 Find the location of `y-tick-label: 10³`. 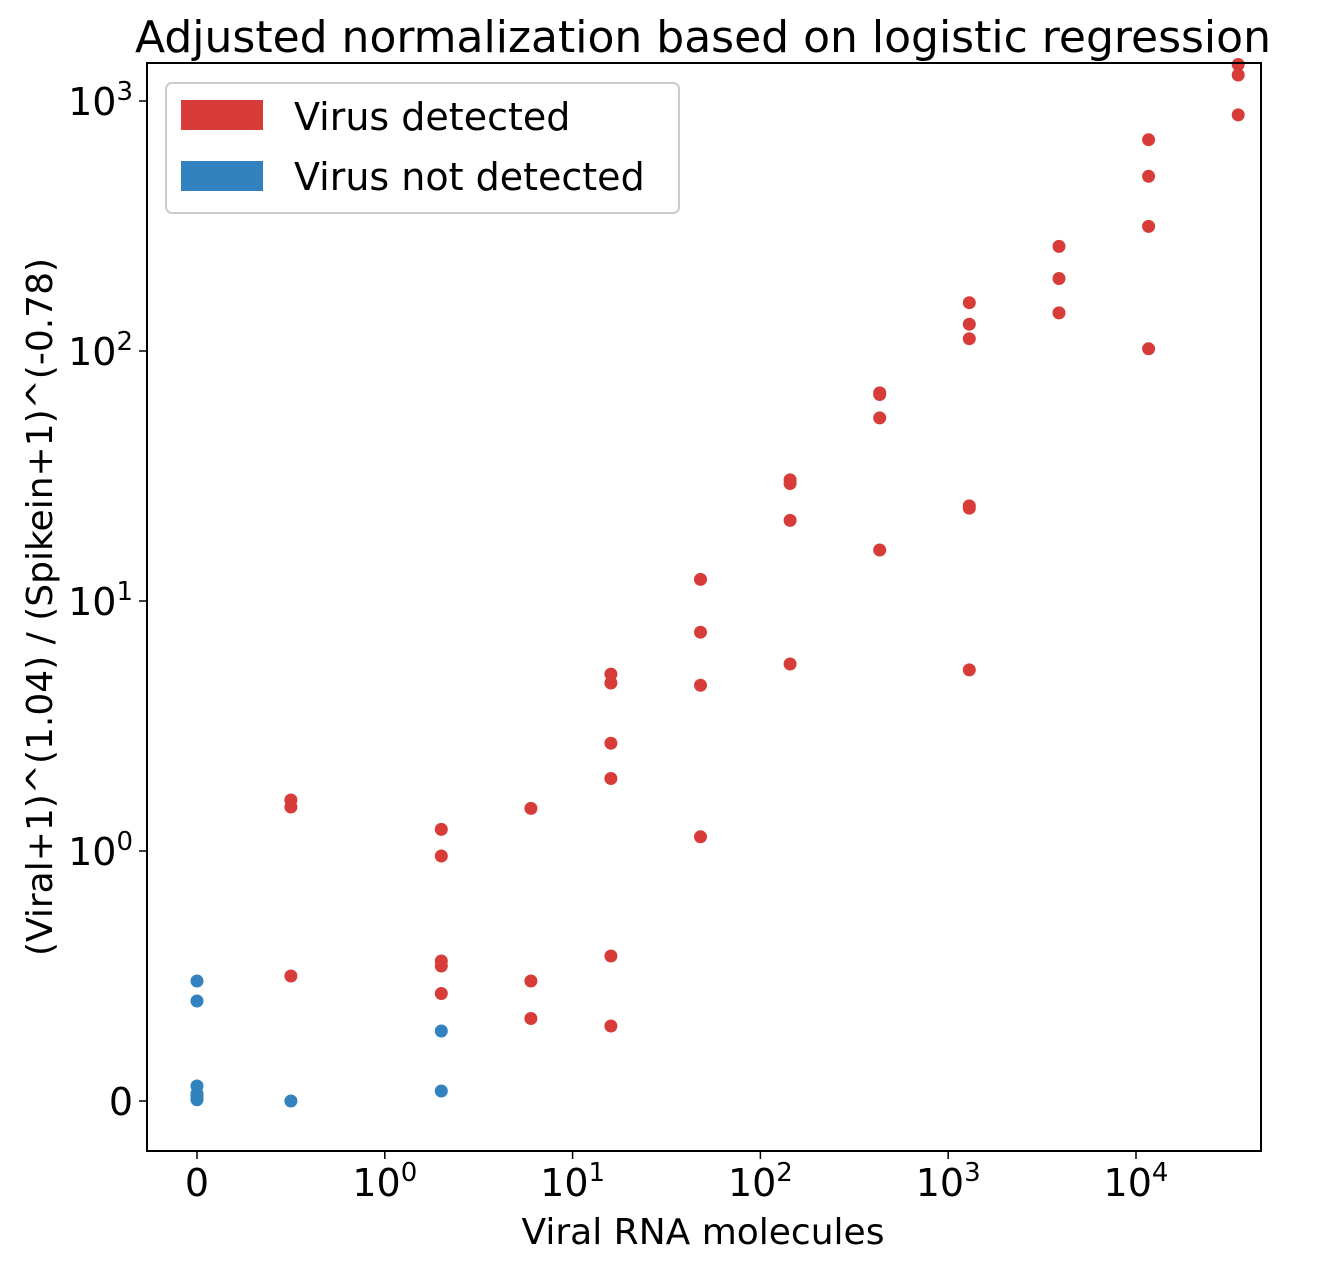

y-tick-label: 10³ is located at coordinates (100, 100).